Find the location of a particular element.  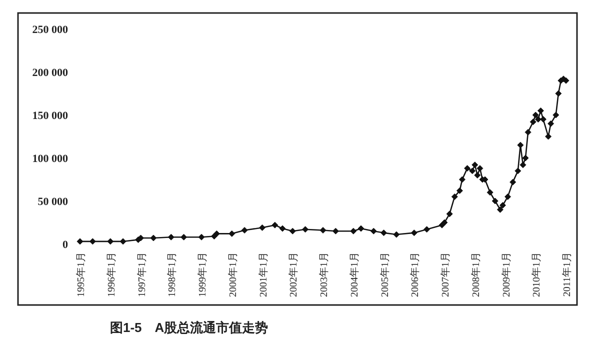

x-tick-label: 2001年1月 is located at coordinates (263, 274).